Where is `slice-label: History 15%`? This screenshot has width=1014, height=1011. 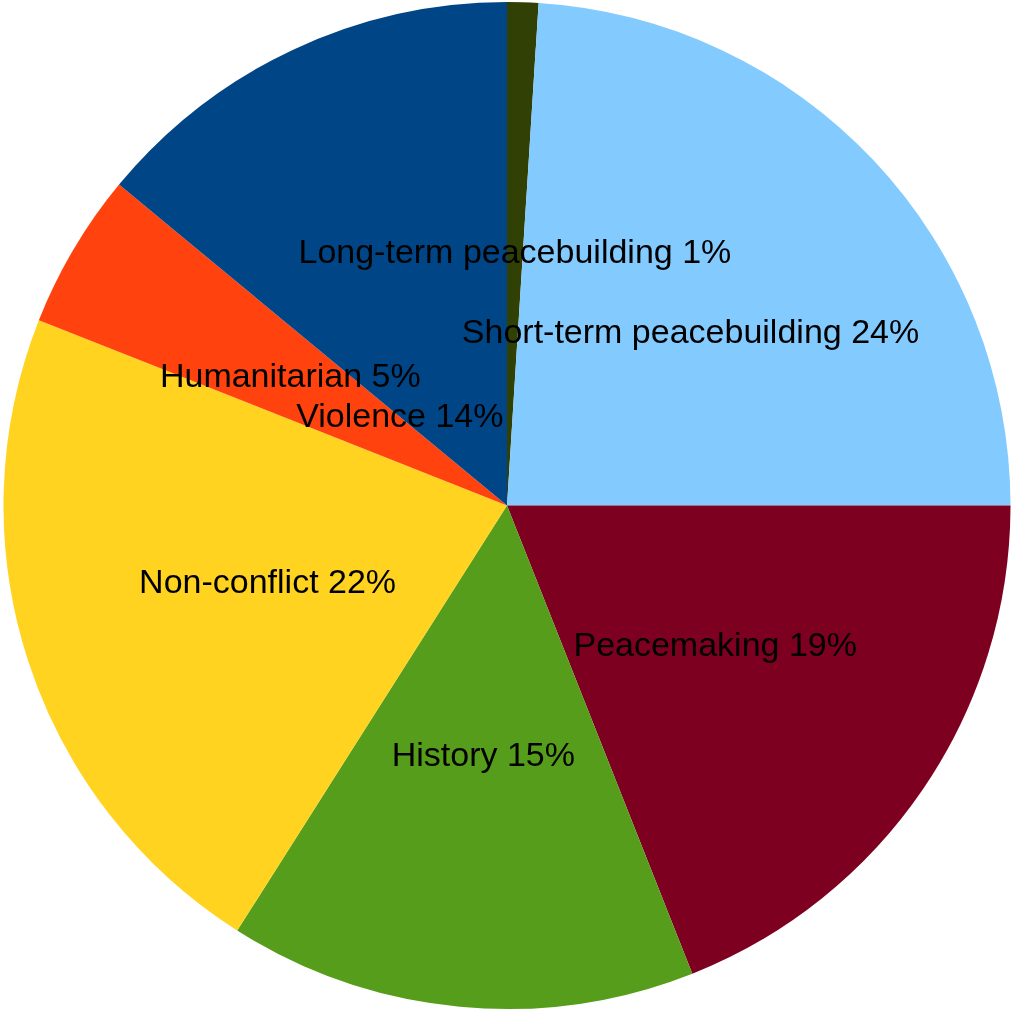 slice-label: History 15% is located at coordinates (483, 753).